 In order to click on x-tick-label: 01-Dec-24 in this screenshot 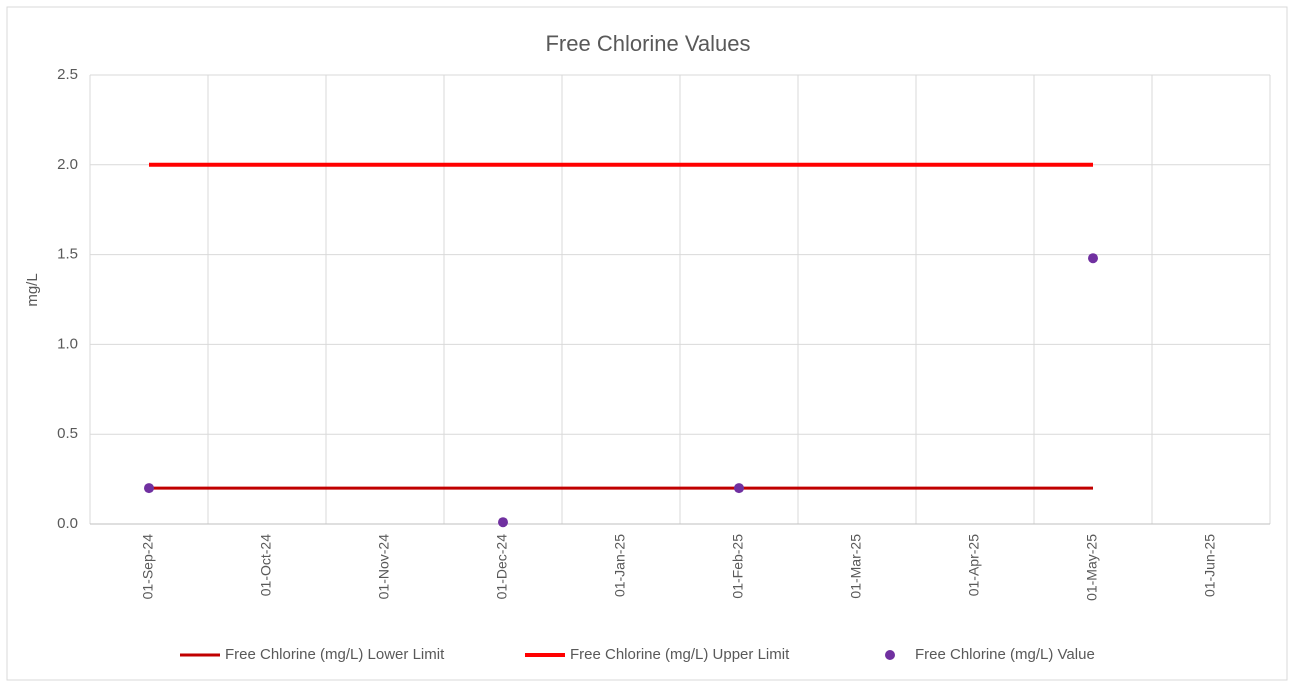, I will do `click(502, 567)`.